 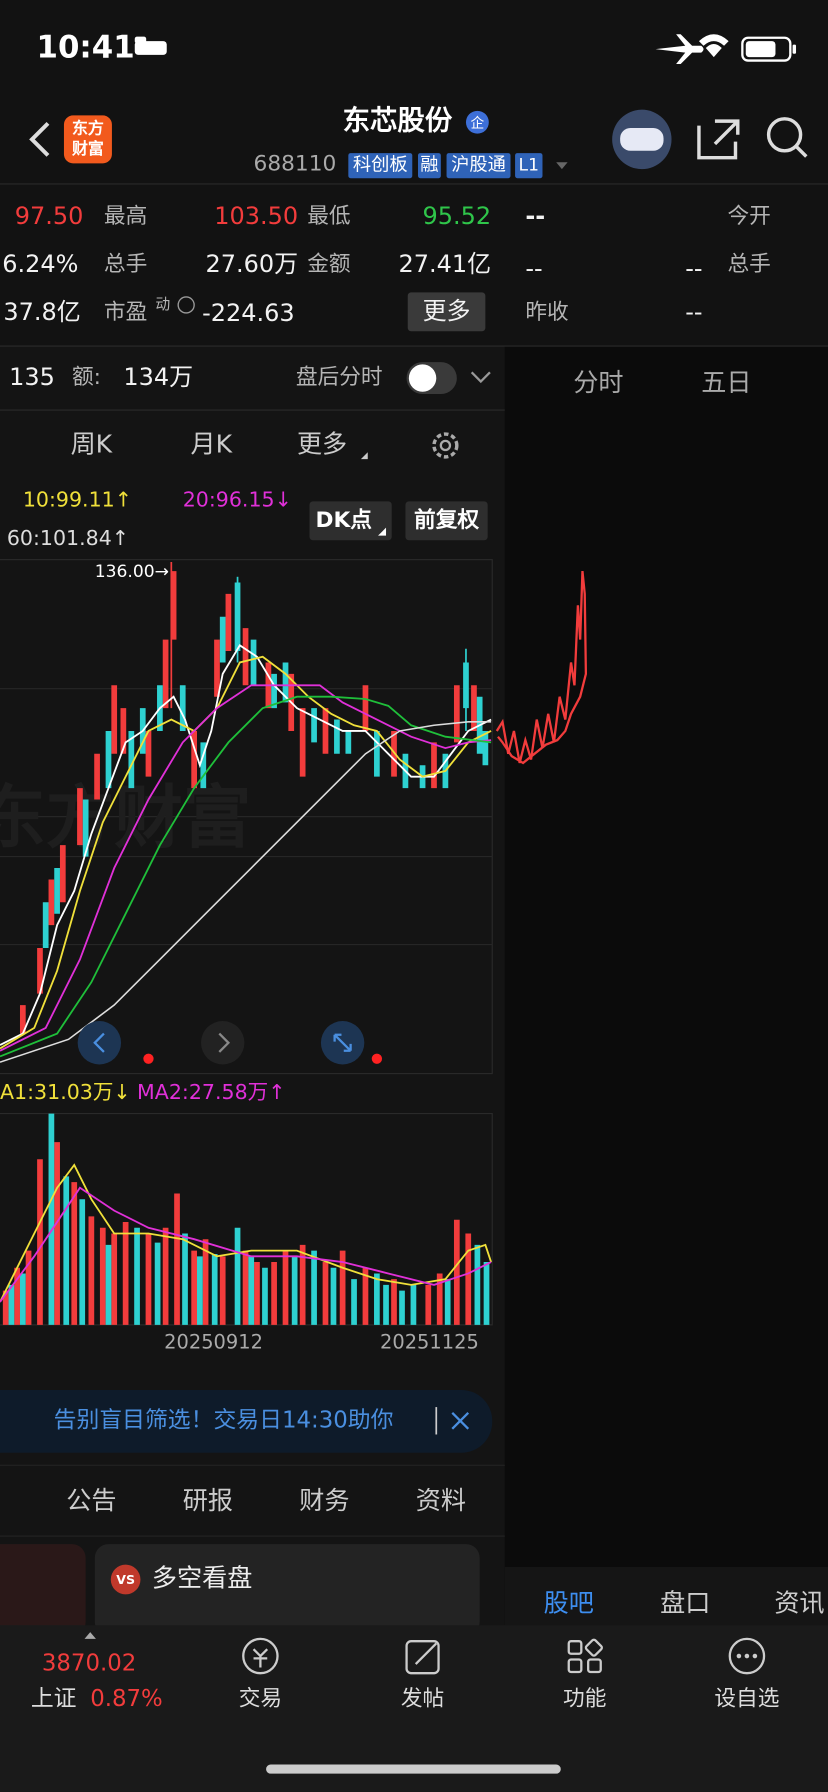 What do you see at coordinates (39, 139) in the screenshot?
I see `back-button` at bounding box center [39, 139].